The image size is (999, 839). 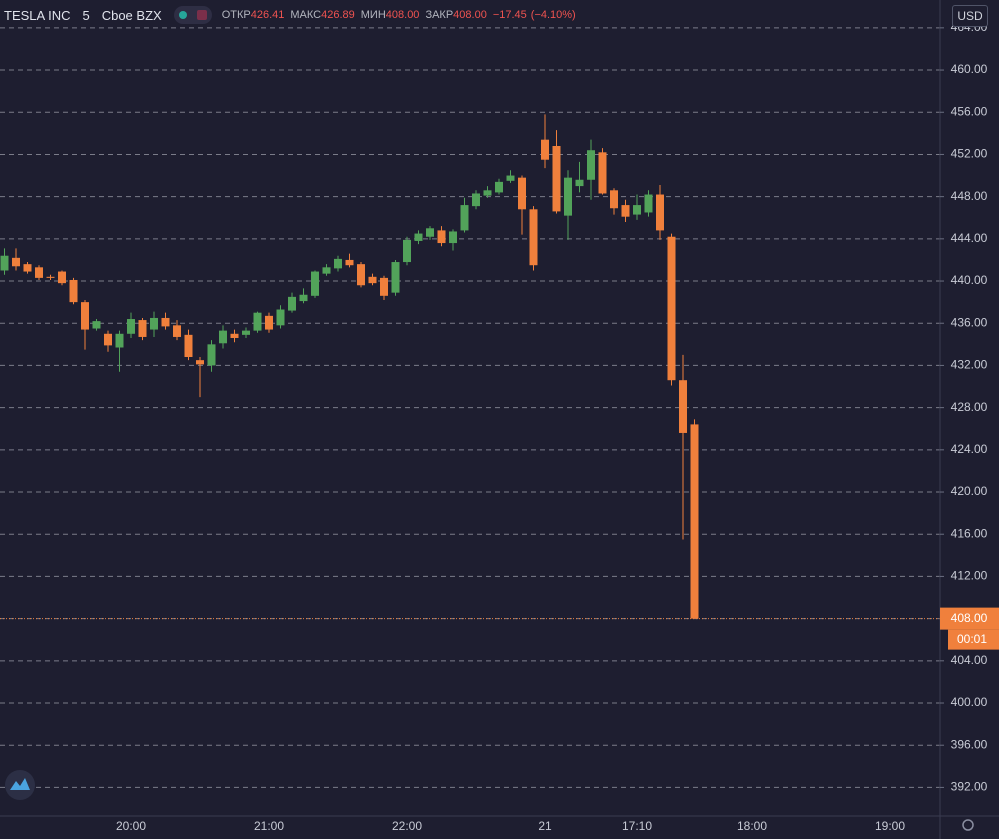 What do you see at coordinates (402, 15) in the screenshot?
I see `low-value: 408.00` at bounding box center [402, 15].